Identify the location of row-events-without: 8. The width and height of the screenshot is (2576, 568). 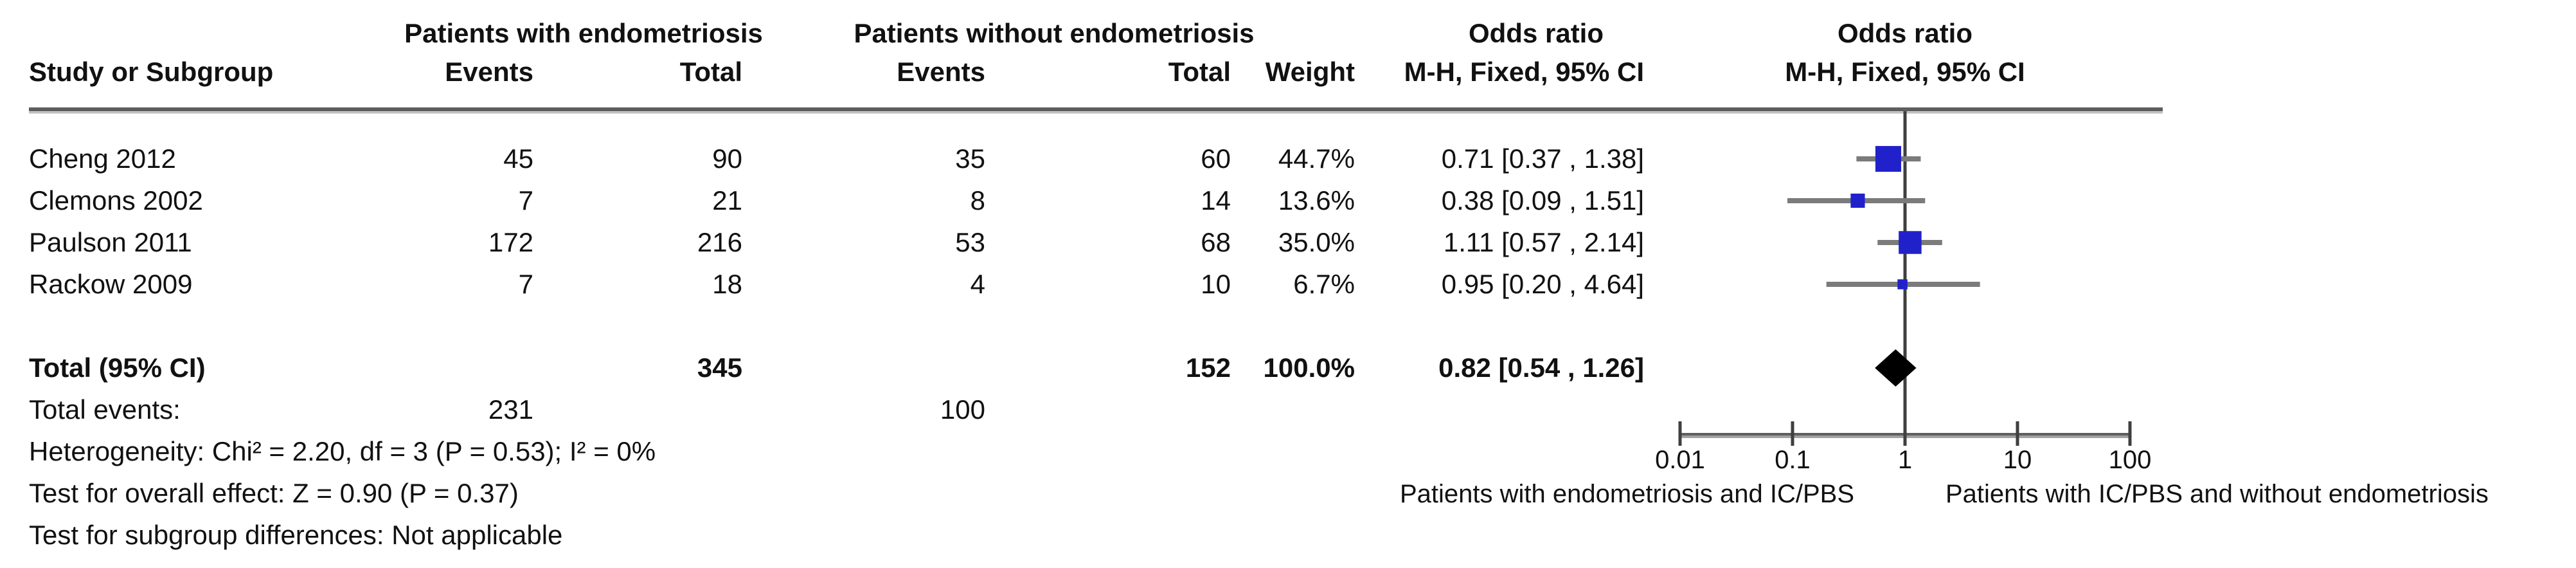
(977, 200).